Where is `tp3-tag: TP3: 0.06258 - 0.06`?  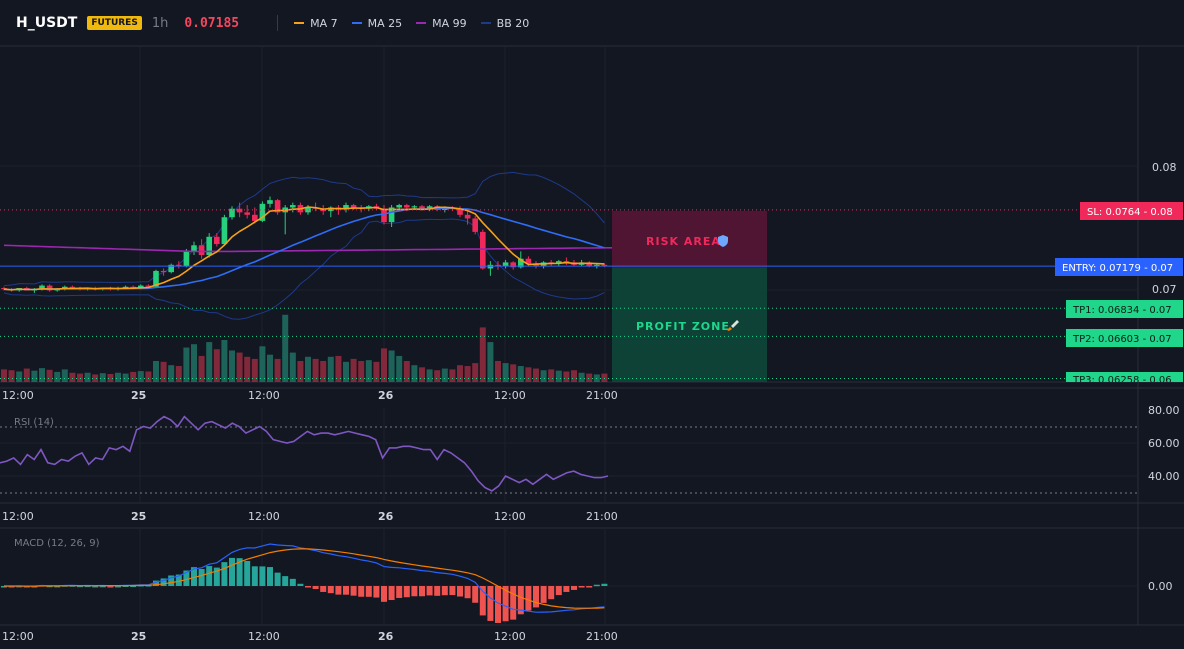 tp3-tag: TP3: 0.06258 - 0.06 is located at coordinates (1124, 379).